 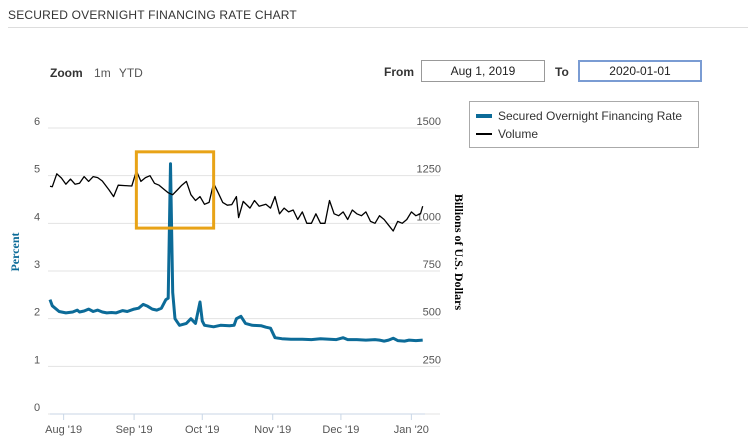 What do you see at coordinates (37, 360) in the screenshot?
I see `left-tick-label: 1` at bounding box center [37, 360].